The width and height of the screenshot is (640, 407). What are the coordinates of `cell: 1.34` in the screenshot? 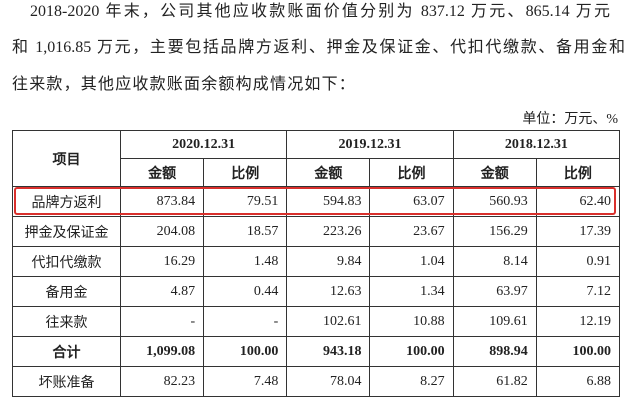 It's located at (411, 291).